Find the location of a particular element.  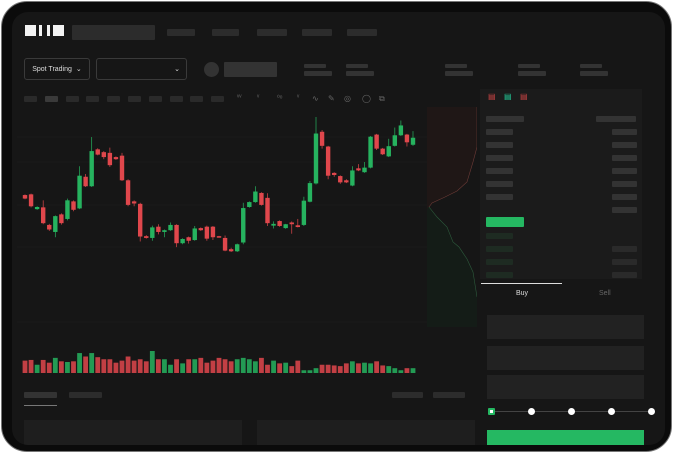

tab-order-history is located at coordinates (85, 395).